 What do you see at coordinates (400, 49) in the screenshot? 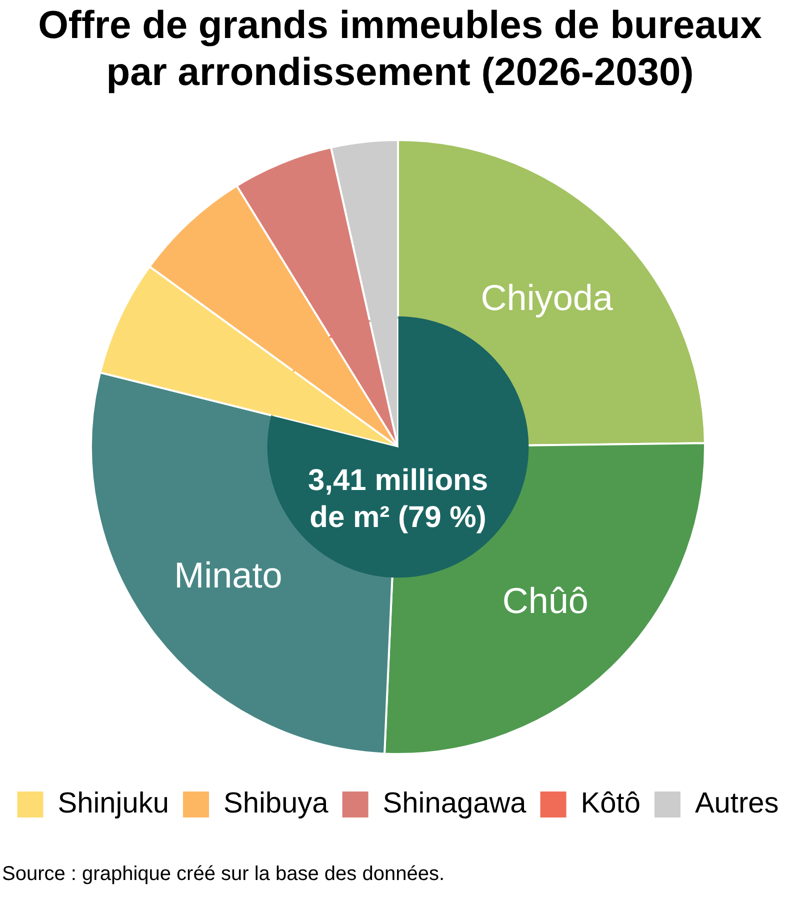
I see `chart-title: Offre de grands immeubles de bureaux par arrondissement (2026-2030)` at bounding box center [400, 49].